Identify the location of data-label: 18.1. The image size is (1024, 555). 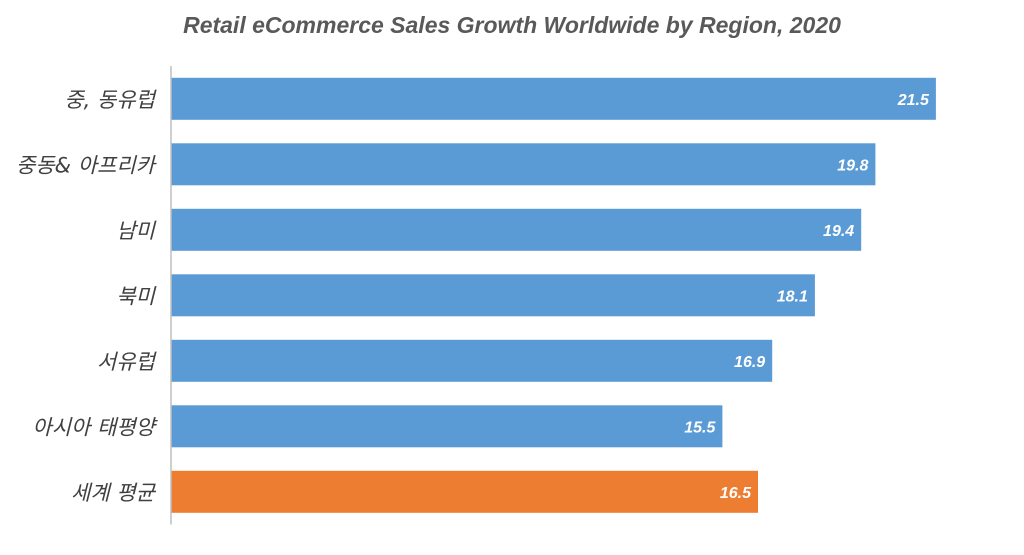
(792, 296).